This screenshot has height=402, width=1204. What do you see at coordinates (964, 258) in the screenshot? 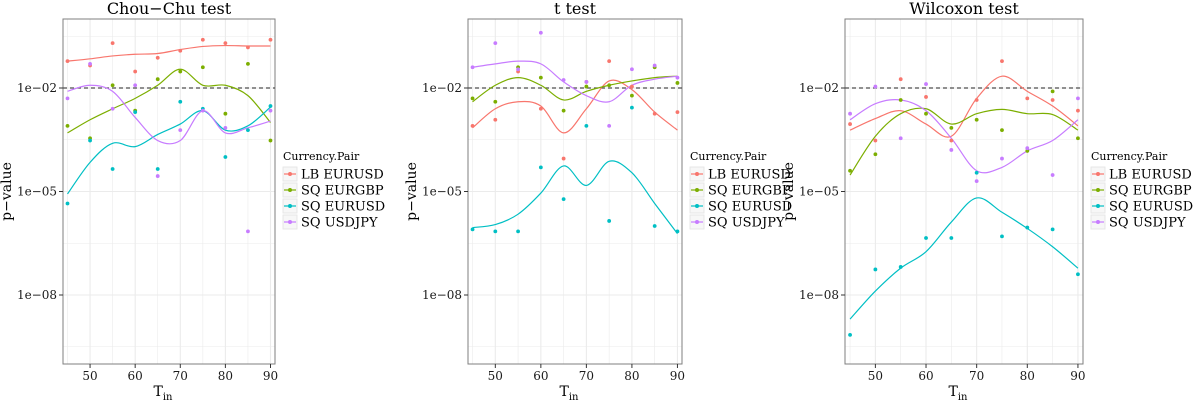
I see `smooth-line-sq-eurusd` at bounding box center [964, 258].